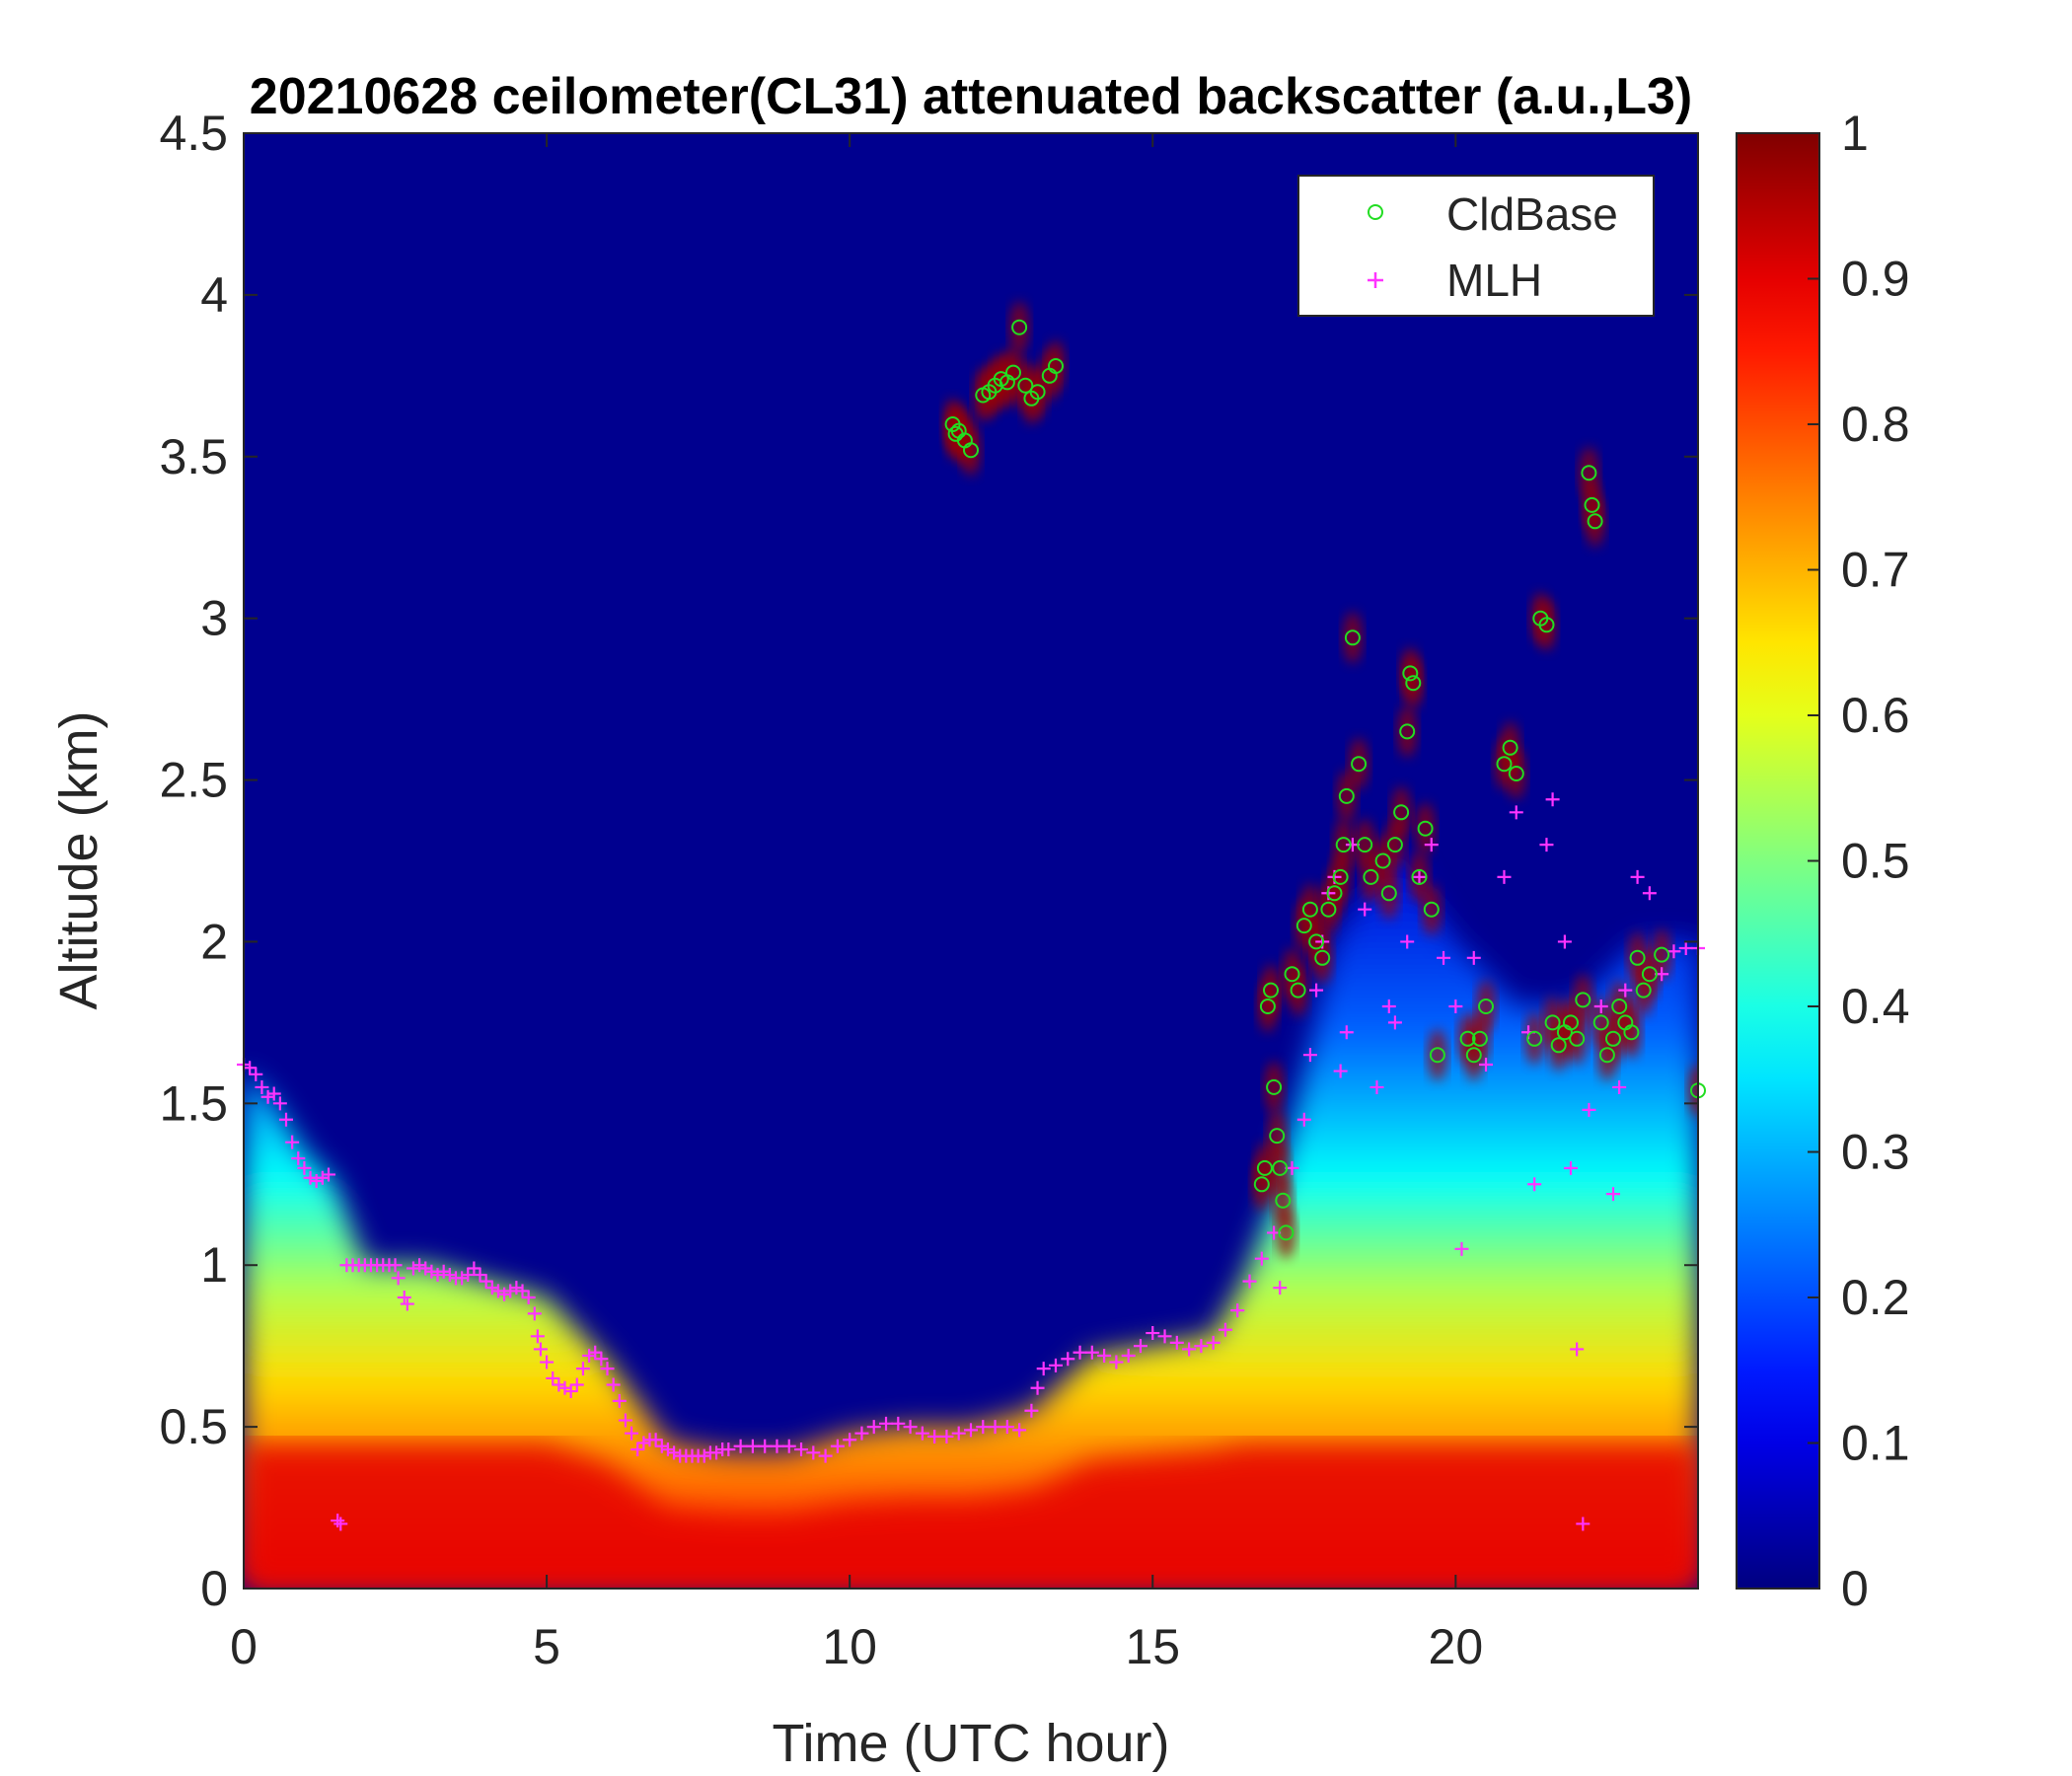 The image size is (2072, 1776). What do you see at coordinates (1476, 246) in the screenshot?
I see `legend: CldBase MLH` at bounding box center [1476, 246].